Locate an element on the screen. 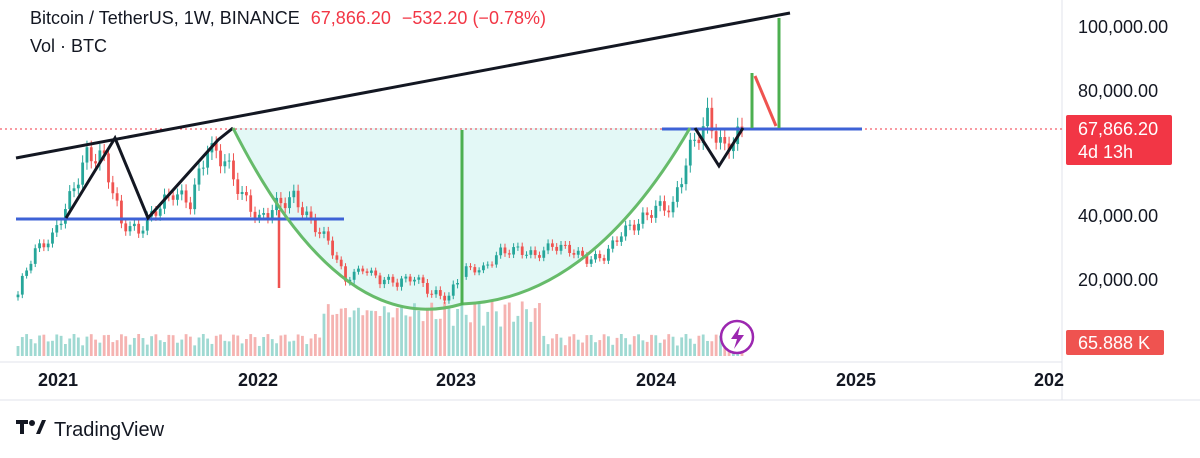 This screenshot has width=1200, height=458. handle-pattern is located at coordinates (719, 148).